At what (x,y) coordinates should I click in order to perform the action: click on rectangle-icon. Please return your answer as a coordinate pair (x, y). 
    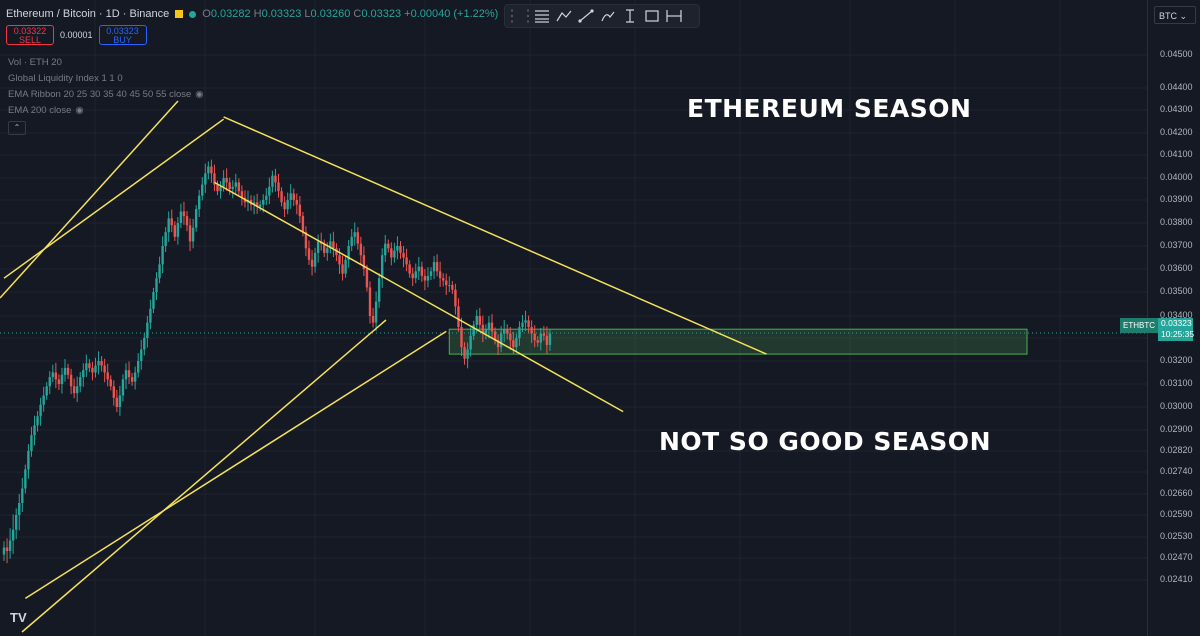
    Looking at the image, I should click on (652, 16).